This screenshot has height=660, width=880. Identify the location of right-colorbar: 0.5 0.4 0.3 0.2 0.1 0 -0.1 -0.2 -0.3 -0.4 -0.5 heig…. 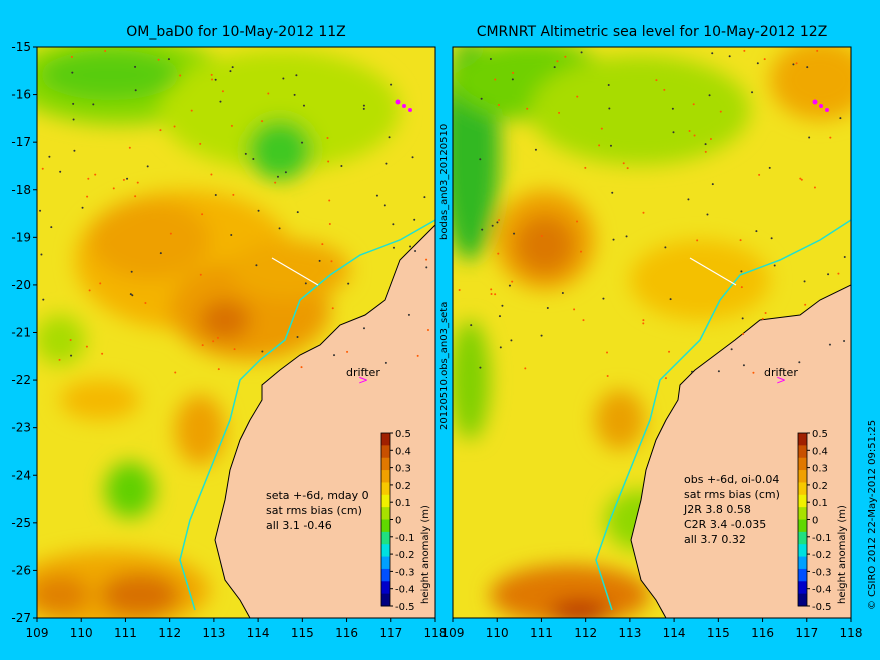
(822, 521).